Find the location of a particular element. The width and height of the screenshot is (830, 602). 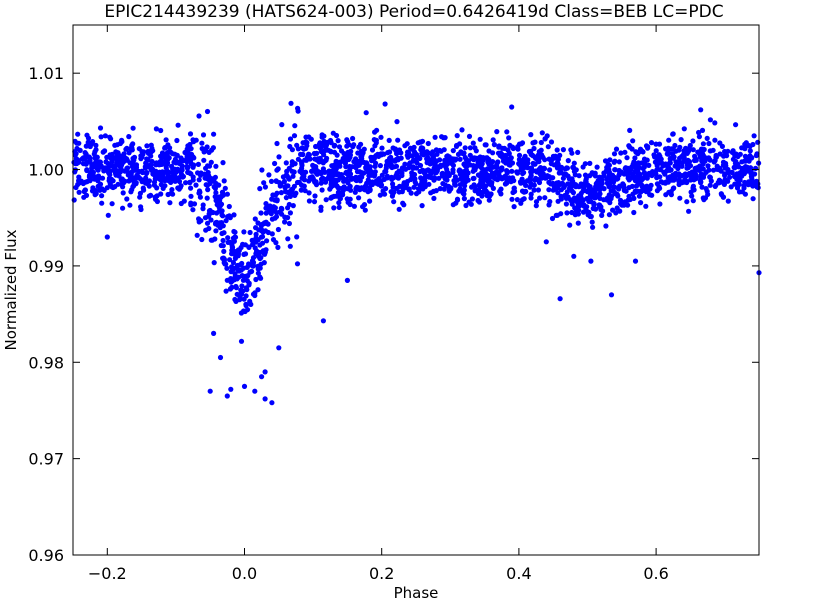

x-tick-label: 0.2 is located at coordinates (381, 573).